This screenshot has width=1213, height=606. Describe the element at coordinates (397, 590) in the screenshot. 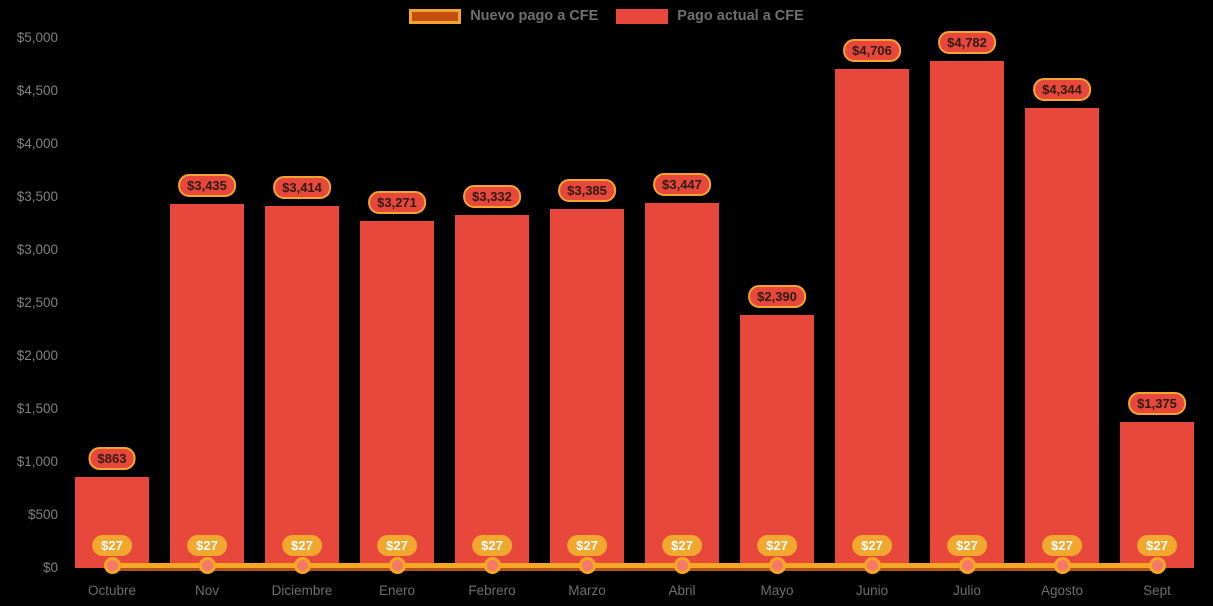

I see `x-tick-label: Enero` at that location.